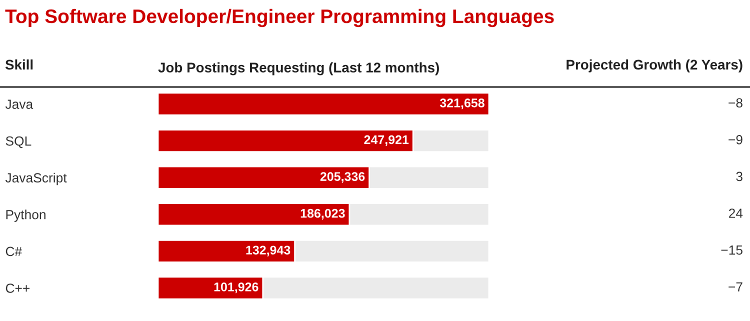 The width and height of the screenshot is (750, 321). What do you see at coordinates (386, 140) in the screenshot?
I see `data-label: 247,921` at bounding box center [386, 140].